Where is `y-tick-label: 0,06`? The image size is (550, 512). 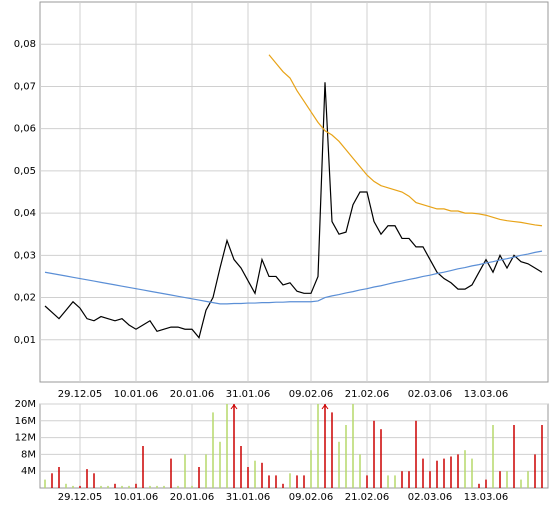
y-tick-label: 0,06 is located at coordinates (25, 129).